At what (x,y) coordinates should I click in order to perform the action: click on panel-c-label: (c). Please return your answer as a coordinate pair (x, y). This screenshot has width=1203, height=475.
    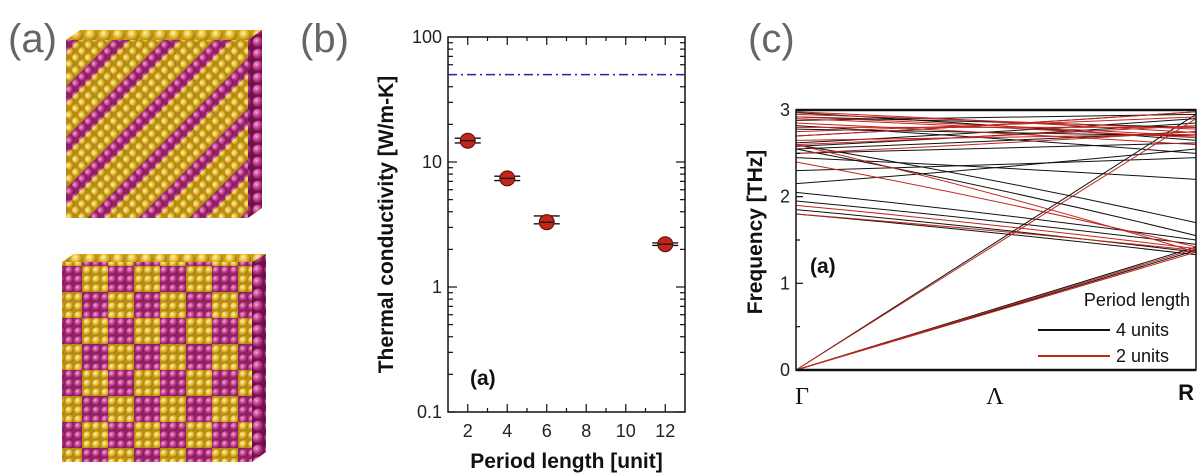
    Looking at the image, I should click on (771, 39).